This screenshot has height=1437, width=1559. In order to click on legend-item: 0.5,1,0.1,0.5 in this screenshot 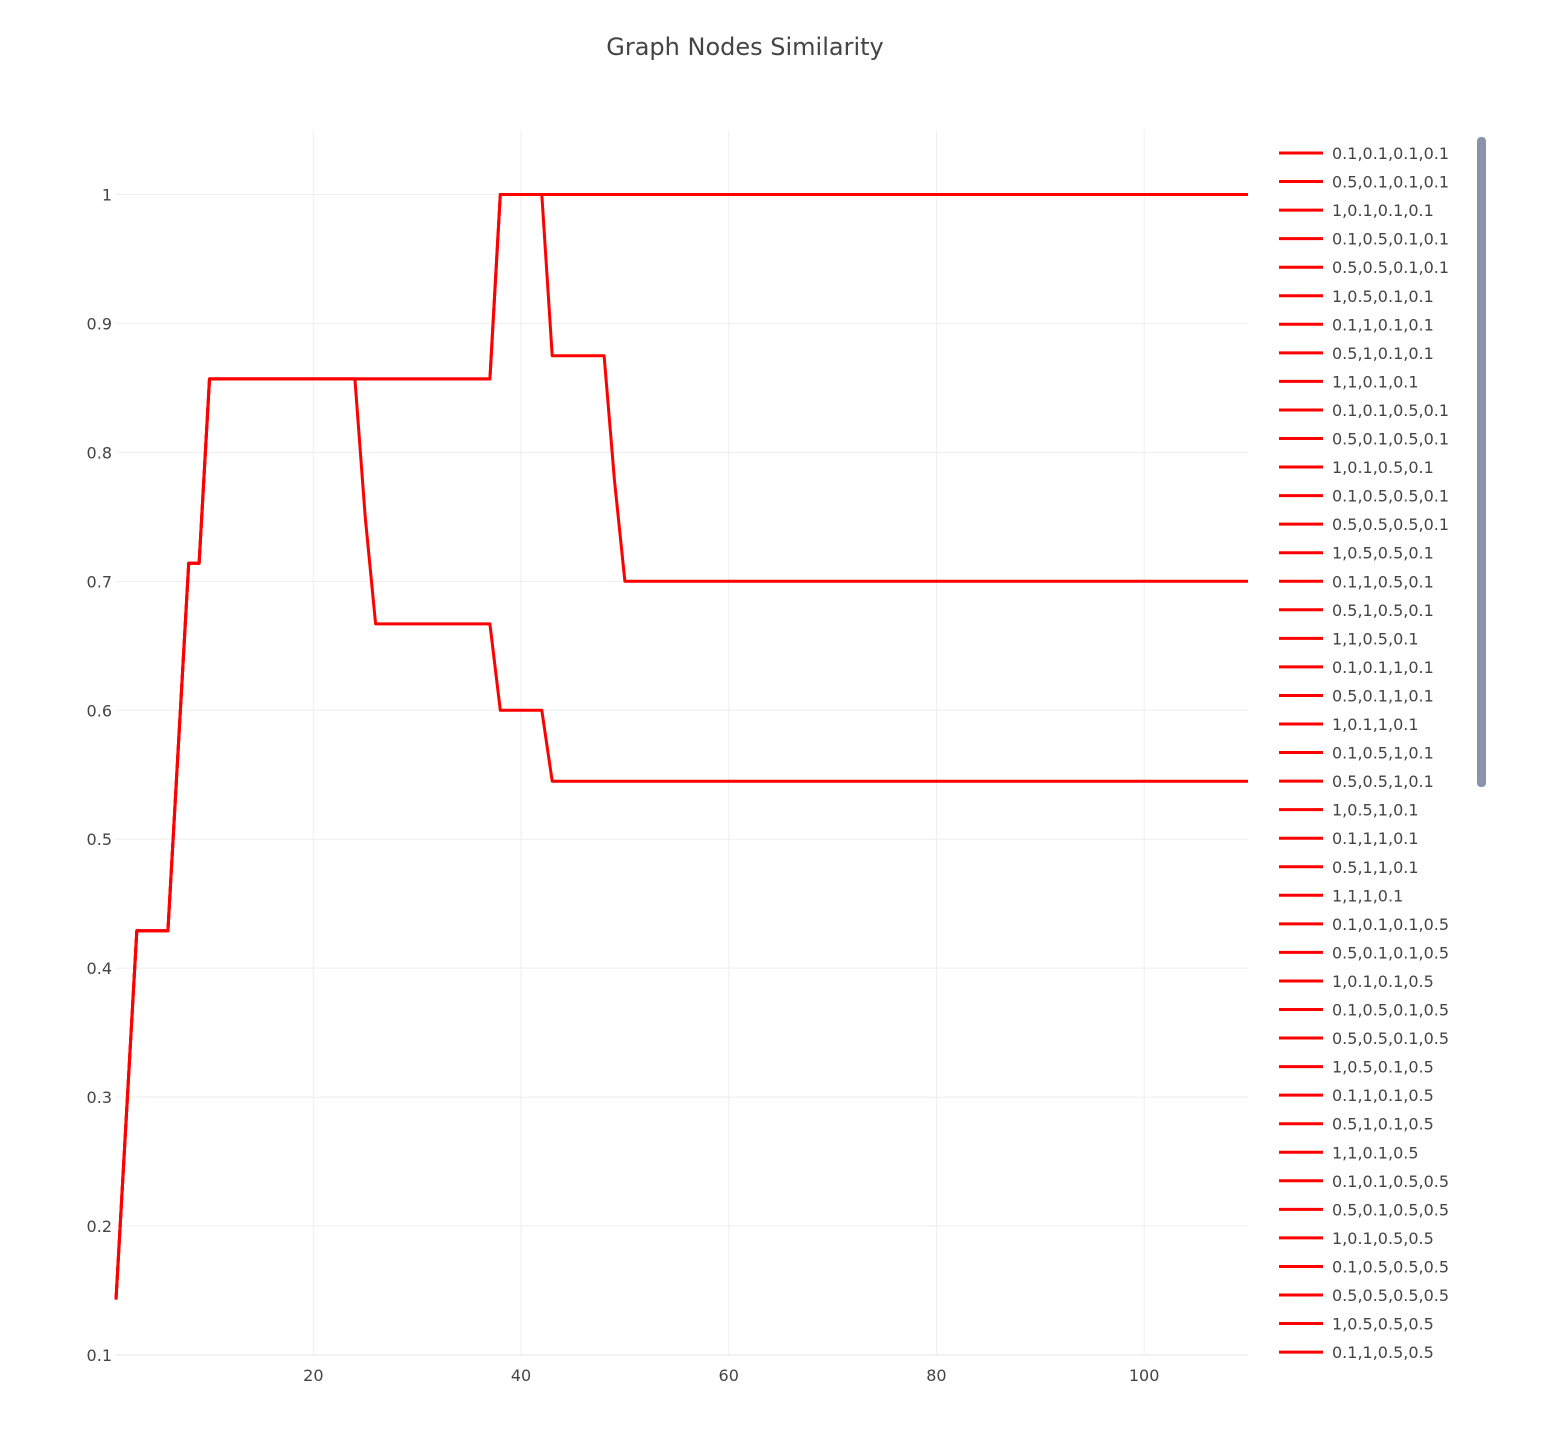, I will do `click(1356, 1124)`.